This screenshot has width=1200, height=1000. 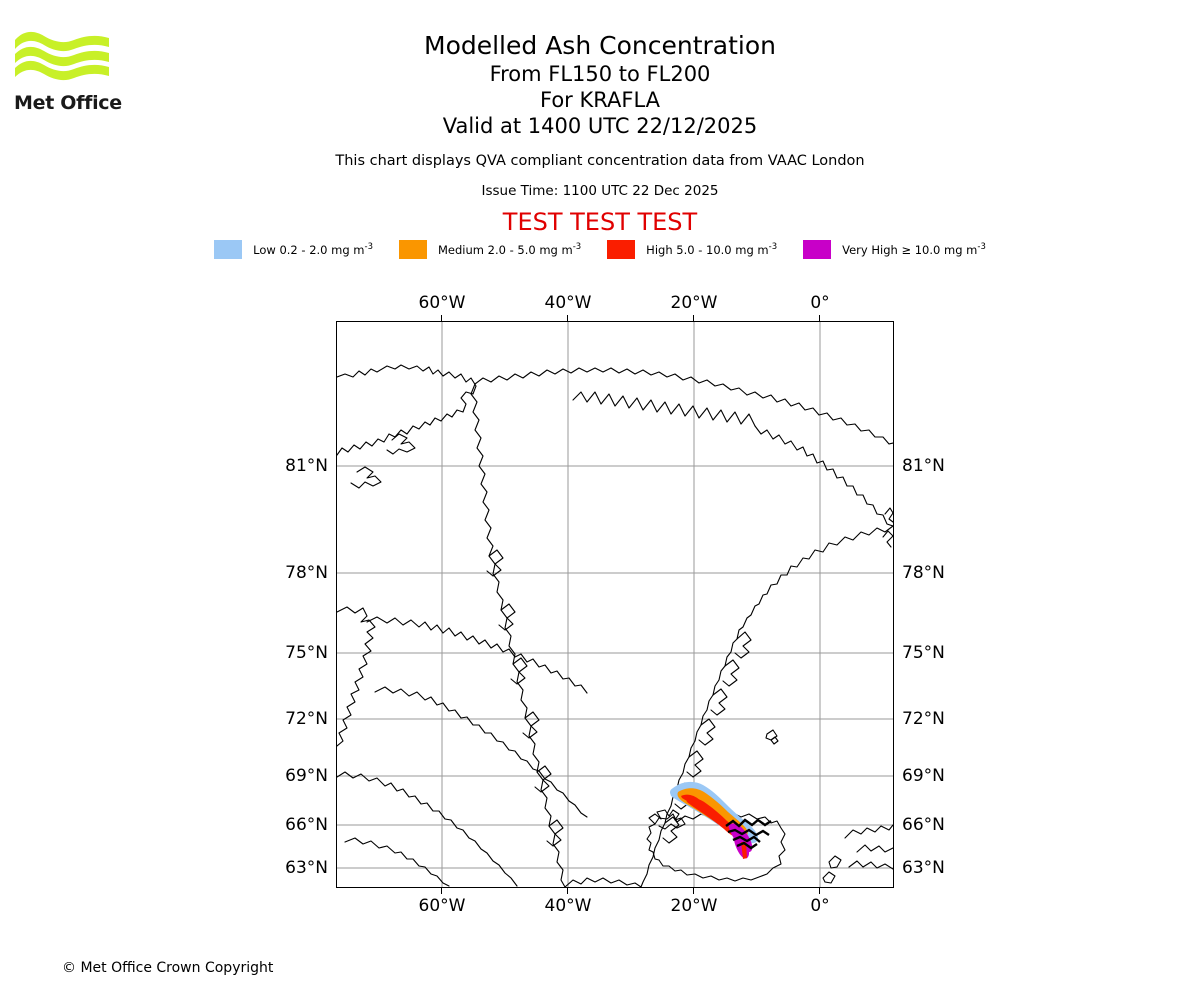 What do you see at coordinates (600, 126) in the screenshot?
I see `valid-time-subtitle: Valid at 1400 UTC 22/12/2025` at bounding box center [600, 126].